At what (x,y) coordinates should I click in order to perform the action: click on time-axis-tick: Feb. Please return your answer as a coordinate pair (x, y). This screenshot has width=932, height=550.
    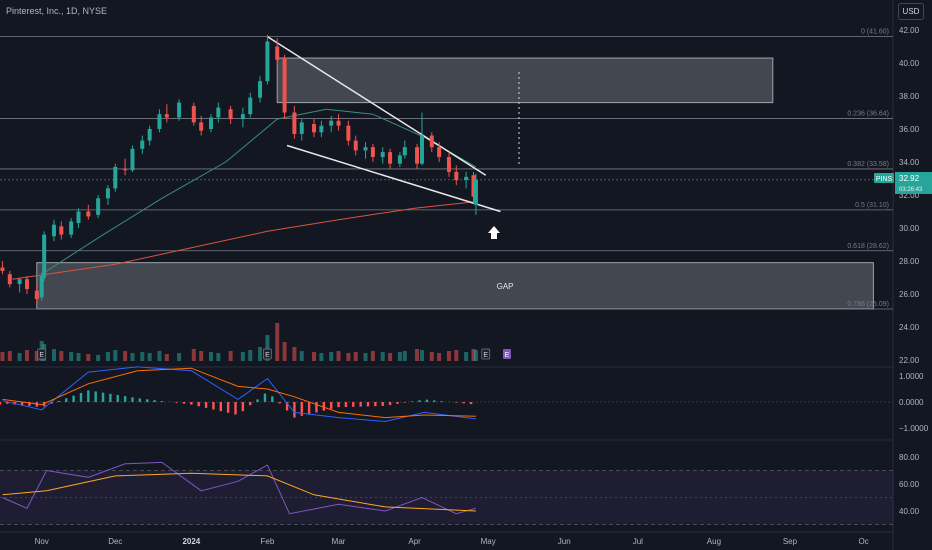
    Looking at the image, I should click on (268, 541).